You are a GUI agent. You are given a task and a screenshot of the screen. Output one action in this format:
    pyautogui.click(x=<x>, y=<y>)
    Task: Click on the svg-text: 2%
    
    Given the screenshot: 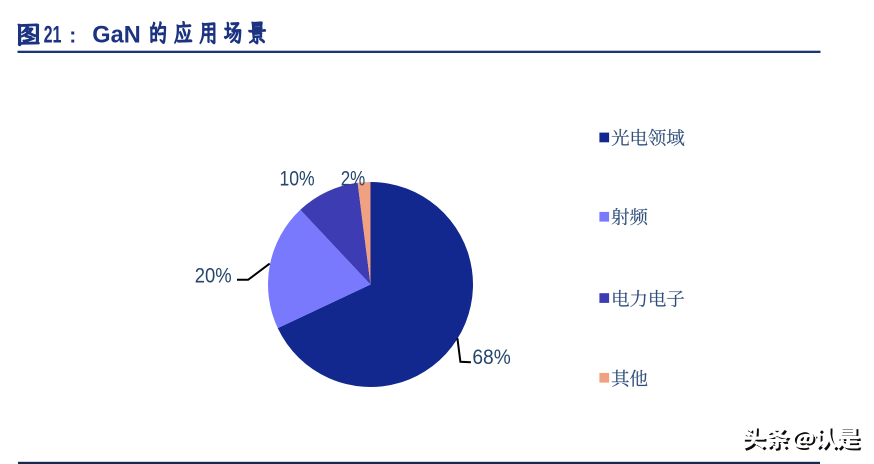 What is the action you would take?
    pyautogui.click(x=353, y=178)
    